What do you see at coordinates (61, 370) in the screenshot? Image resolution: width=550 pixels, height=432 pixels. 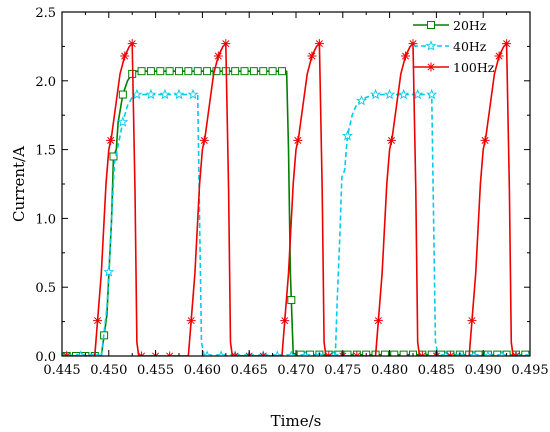 I see `x-tick-label-0: 0.445` at bounding box center [61, 370].